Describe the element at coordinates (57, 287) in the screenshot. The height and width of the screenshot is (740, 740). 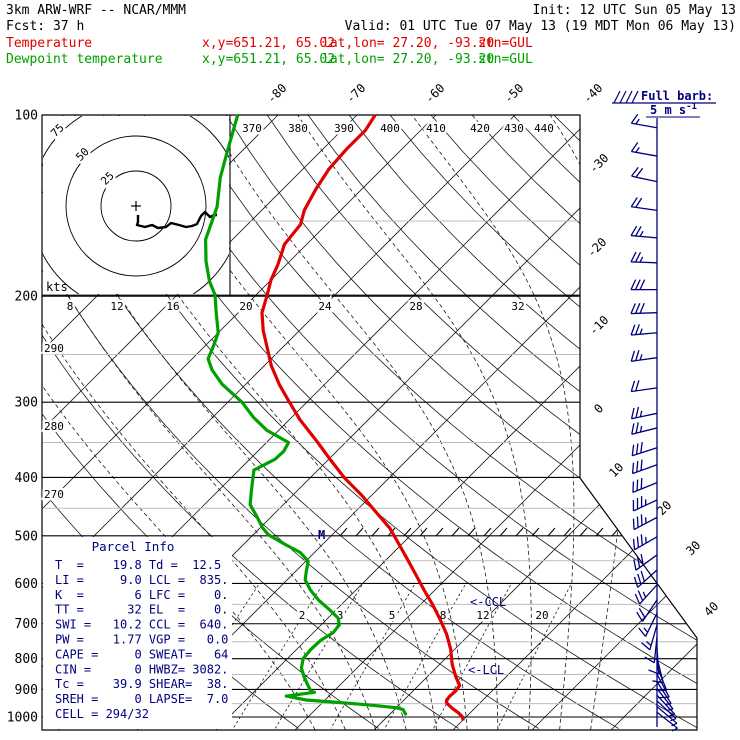
I see `hodograph-units-label: kts` at that location.